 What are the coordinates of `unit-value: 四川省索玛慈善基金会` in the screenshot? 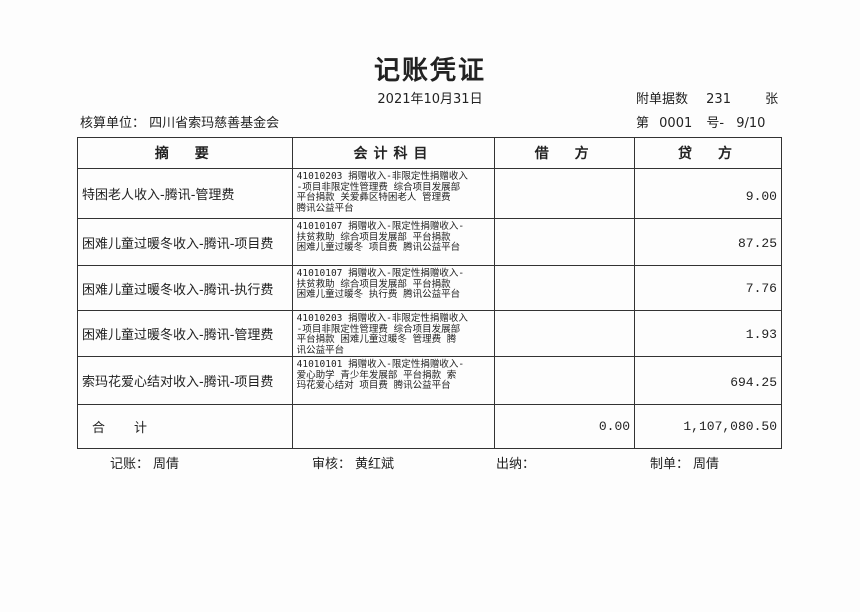 It's located at (214, 123).